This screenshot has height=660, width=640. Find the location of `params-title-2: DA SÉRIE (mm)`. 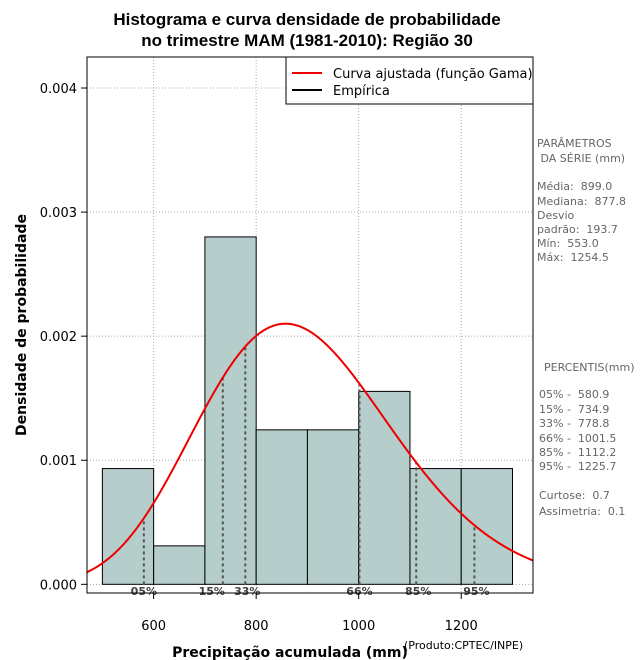

params-title-2: DA SÉRIE (mm) is located at coordinates (581, 158).